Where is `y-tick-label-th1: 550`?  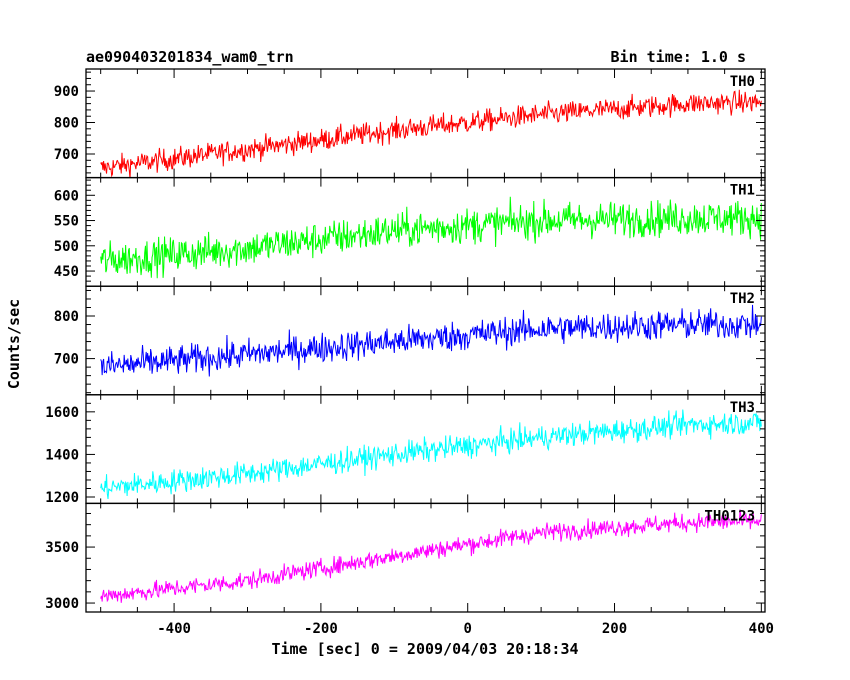
y-tick-label-th1: 550 is located at coordinates (66, 222).